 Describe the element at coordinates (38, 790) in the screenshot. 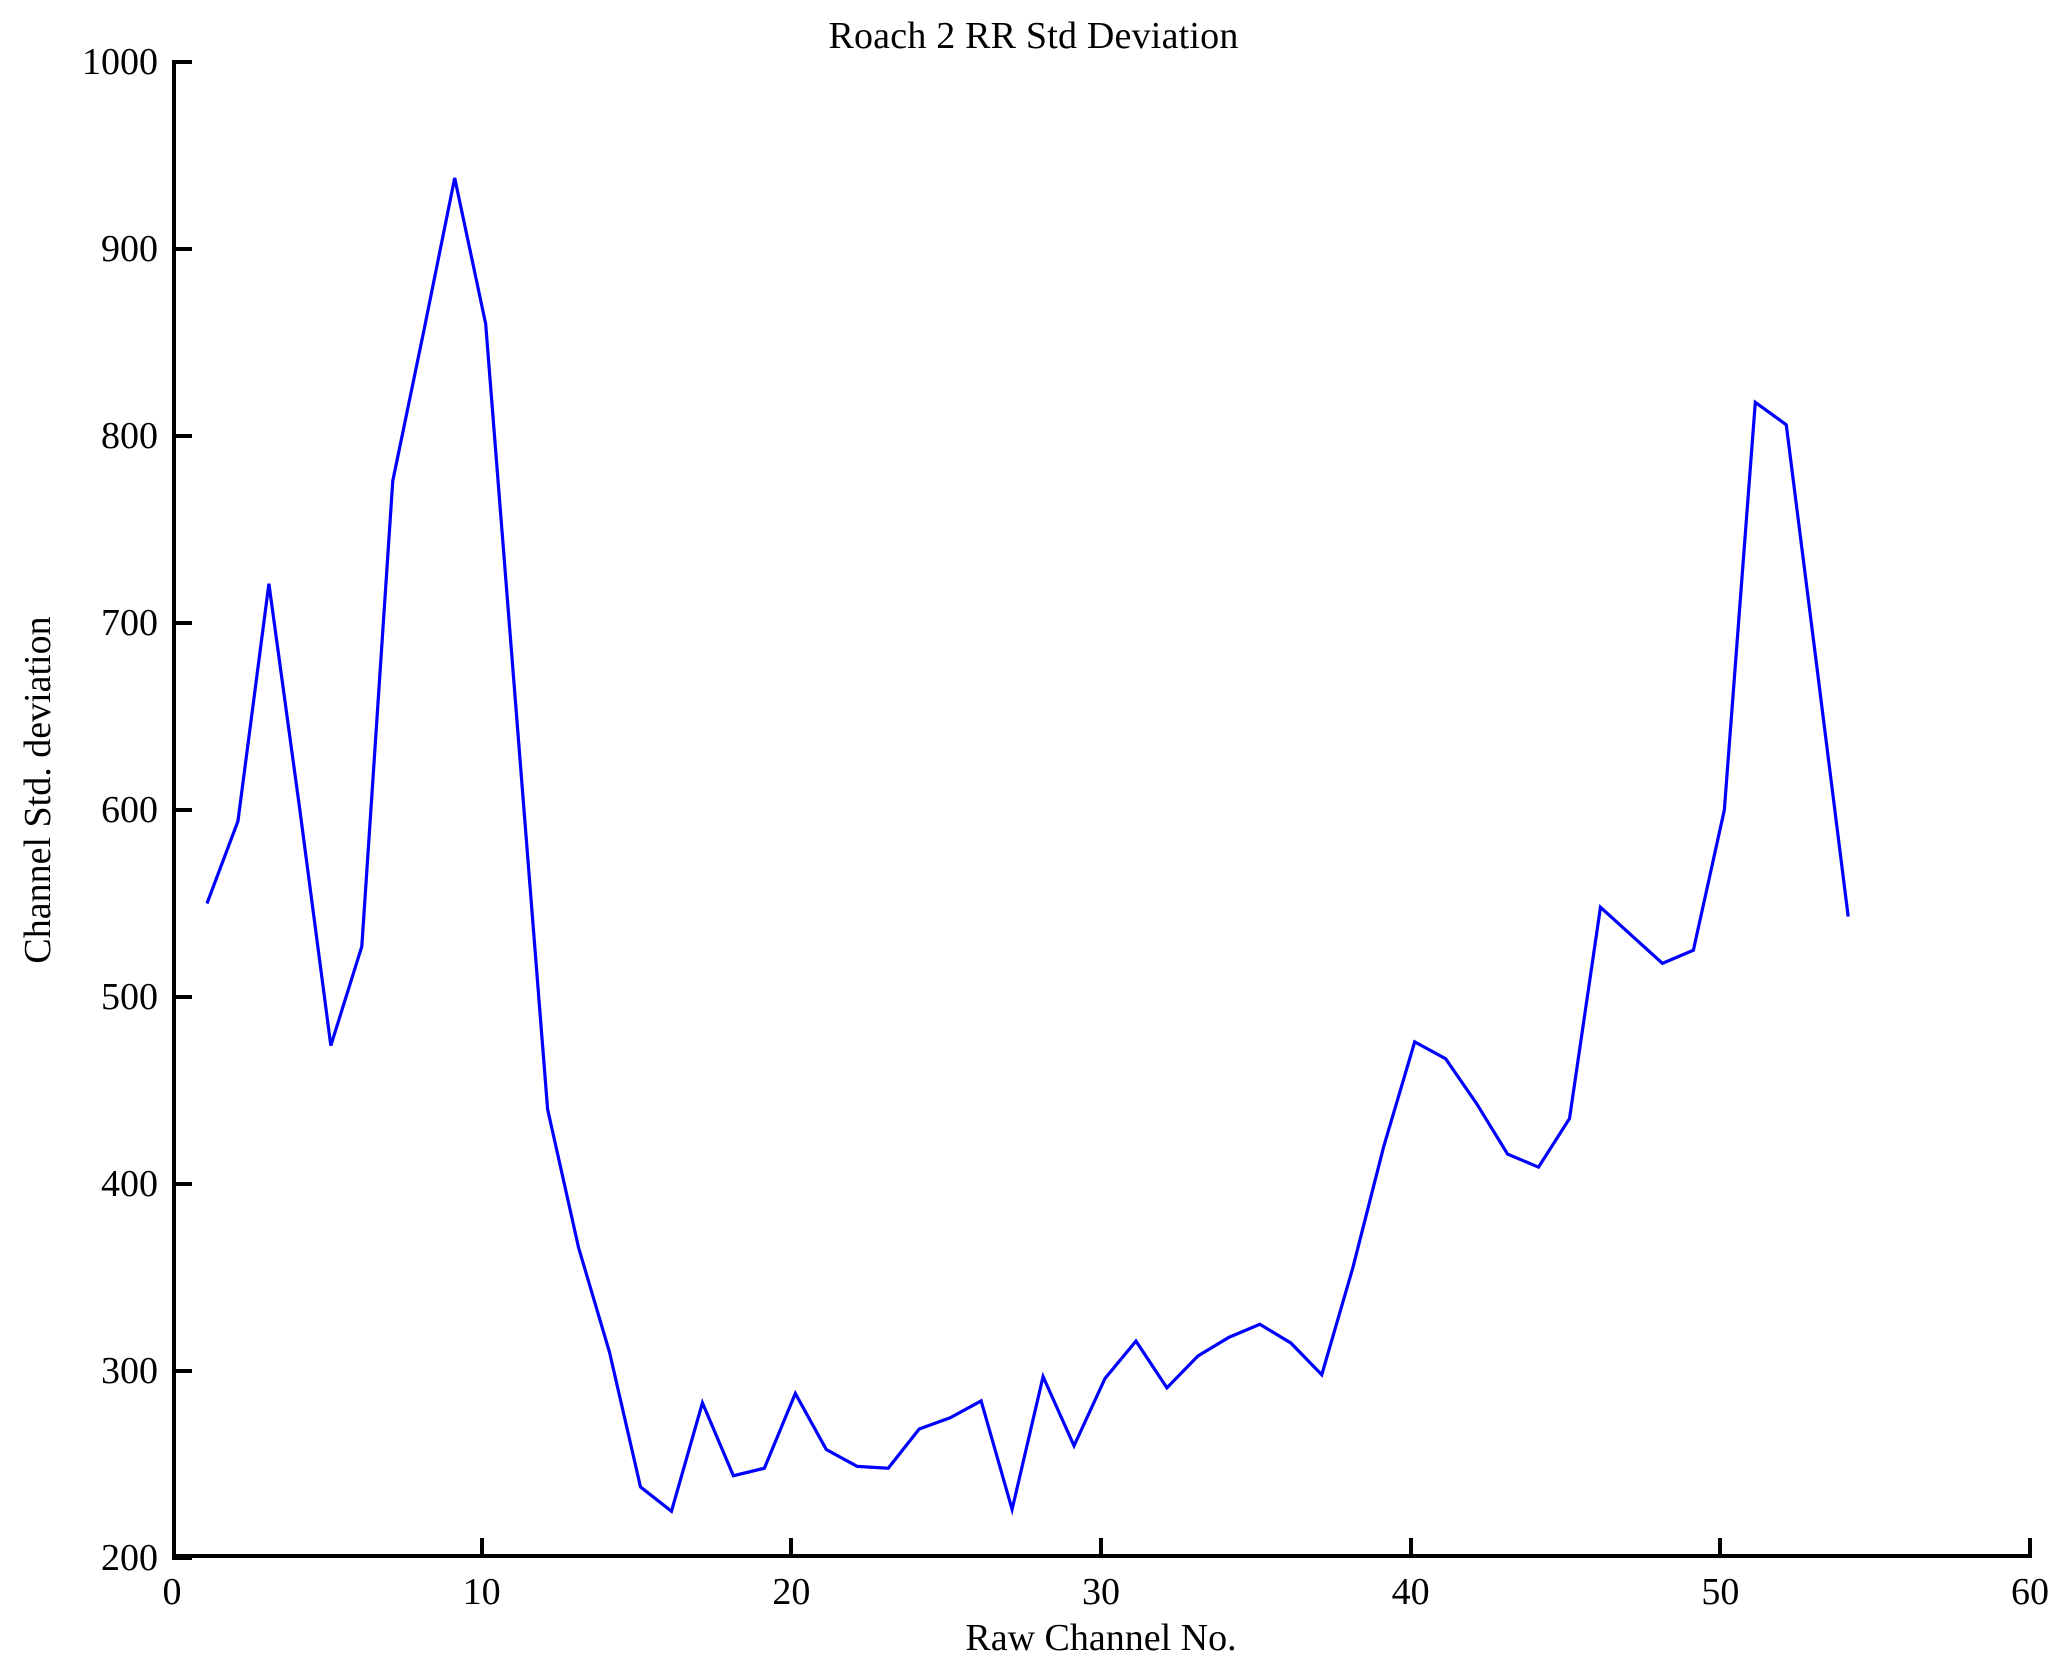

I see `y-axis-title: Channel Std. deviation` at that location.